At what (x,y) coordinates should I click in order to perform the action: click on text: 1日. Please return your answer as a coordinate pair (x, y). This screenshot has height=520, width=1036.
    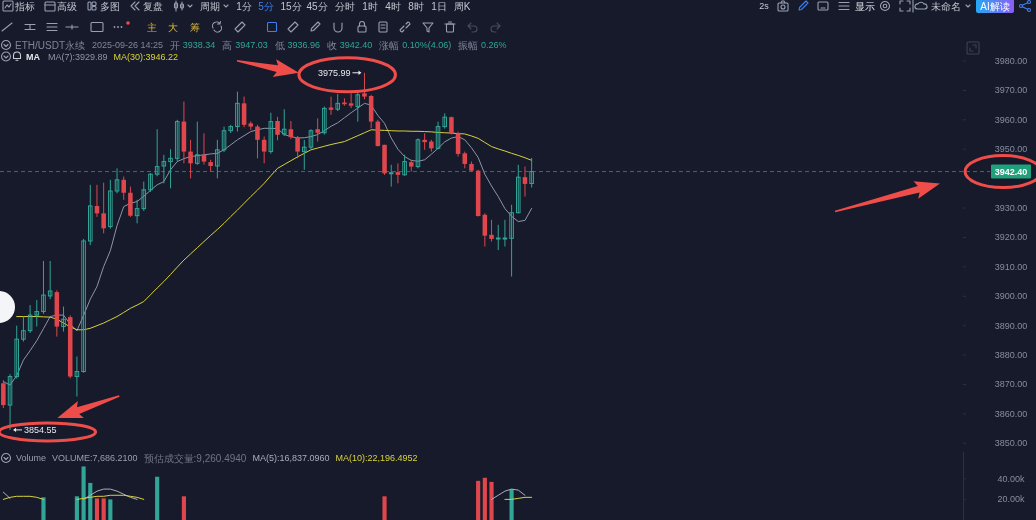
    Looking at the image, I should click on (439, 6).